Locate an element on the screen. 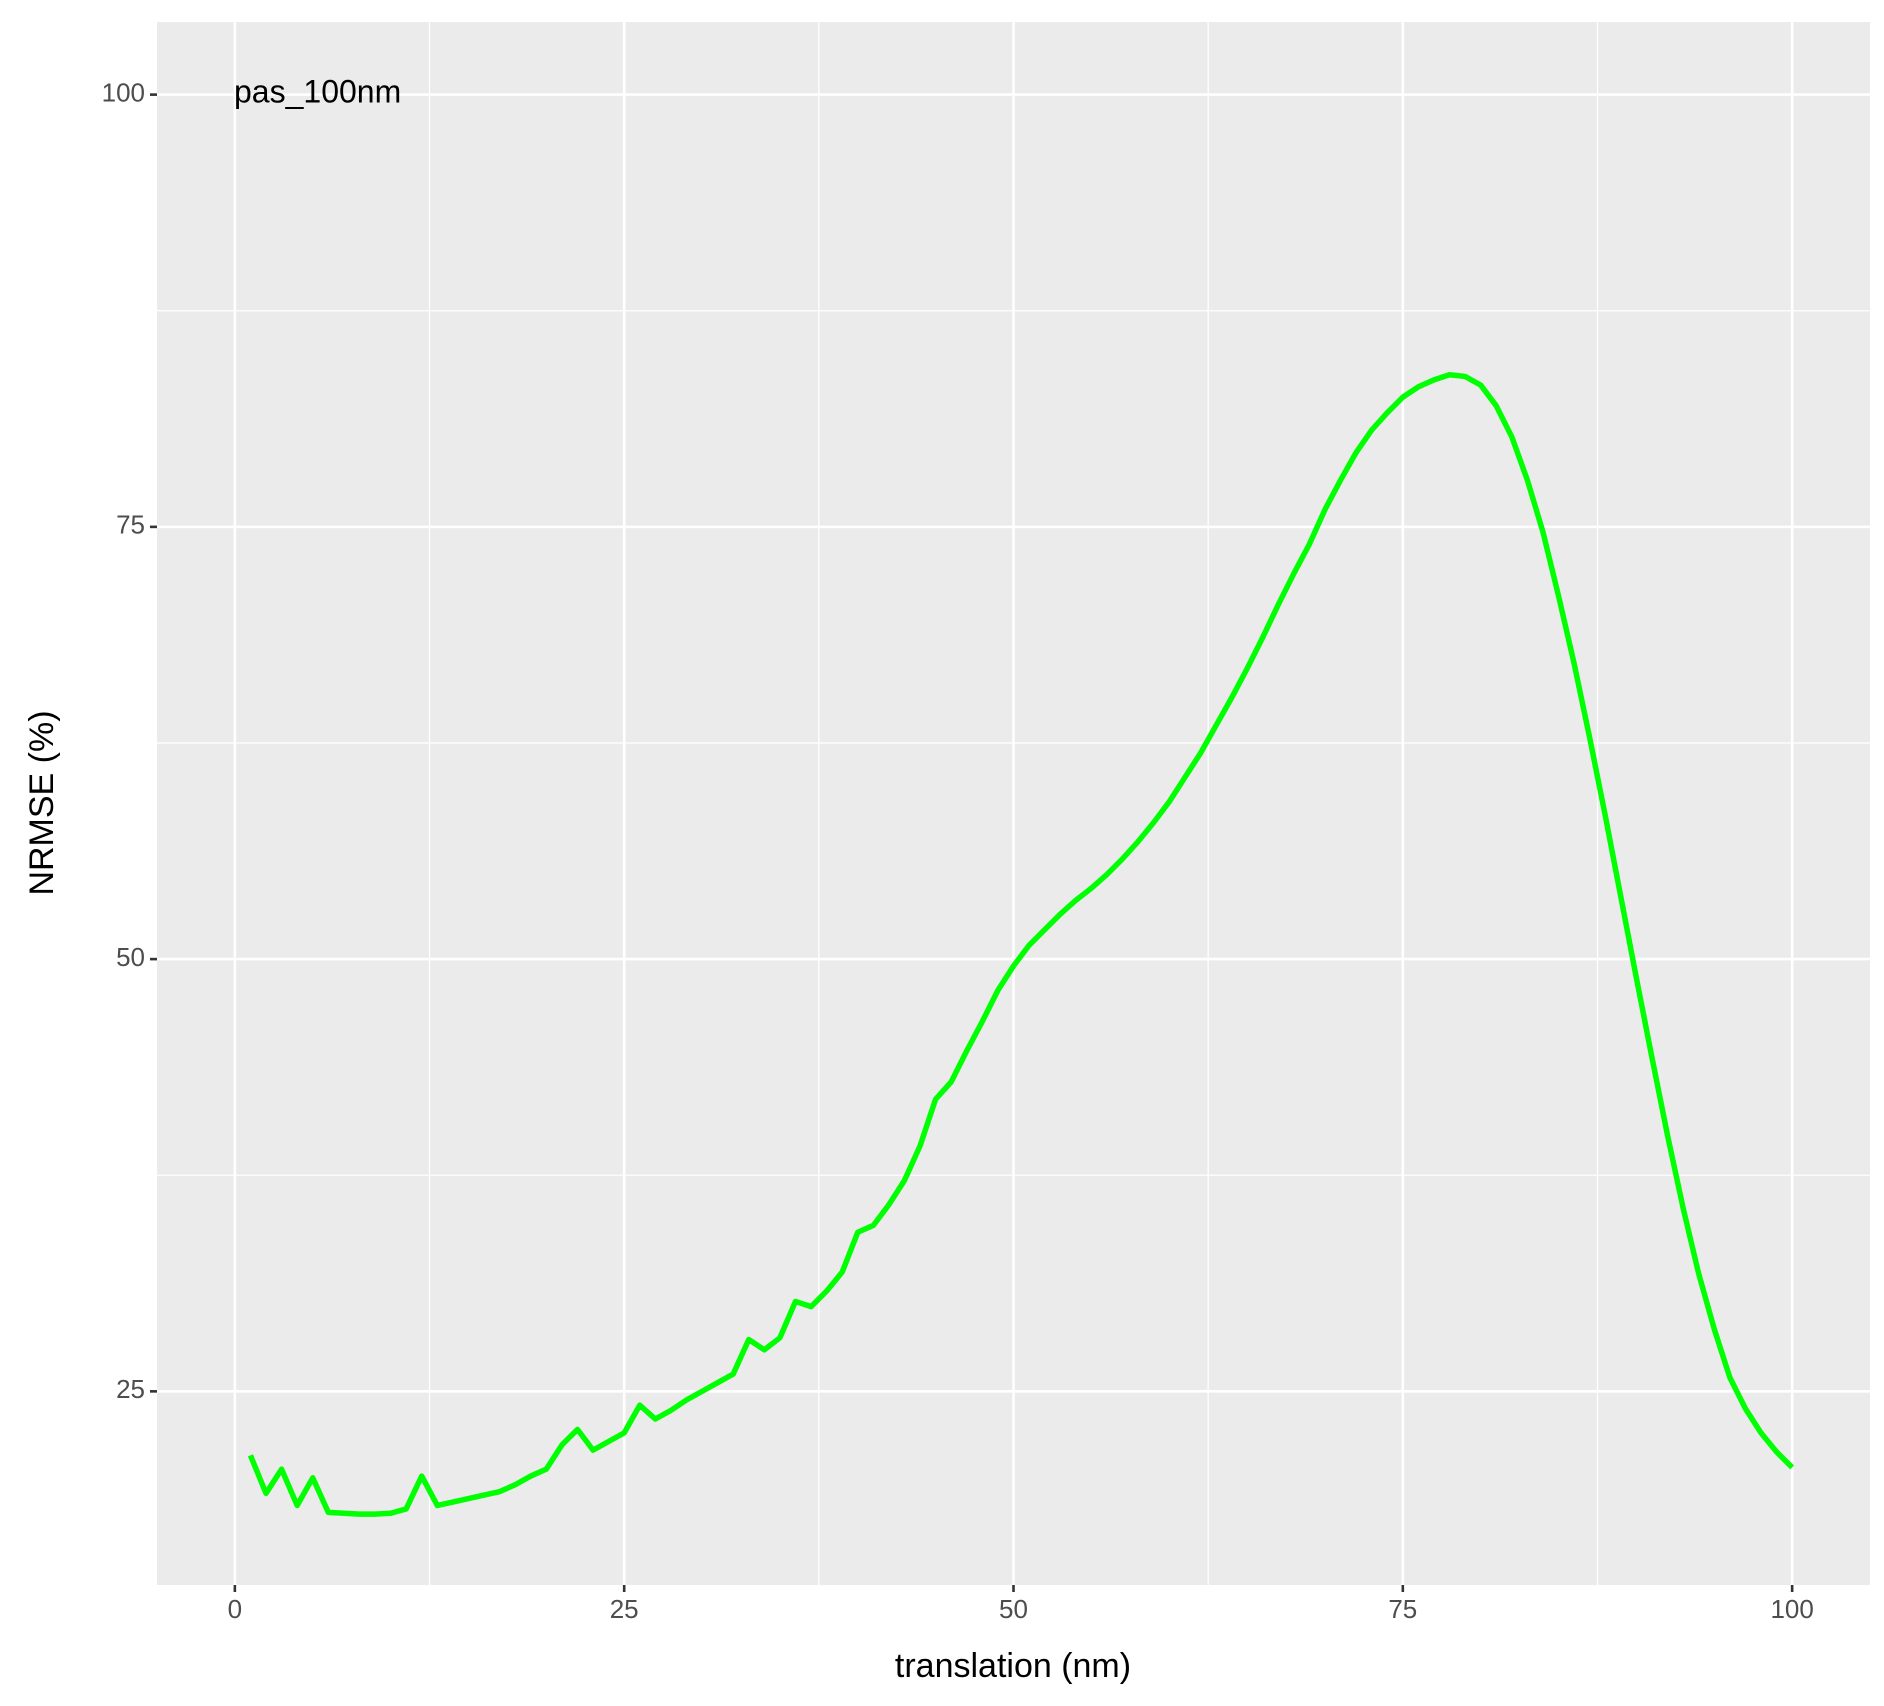 The image size is (1884, 1706). y-tick-label: 50 is located at coordinates (130, 957).